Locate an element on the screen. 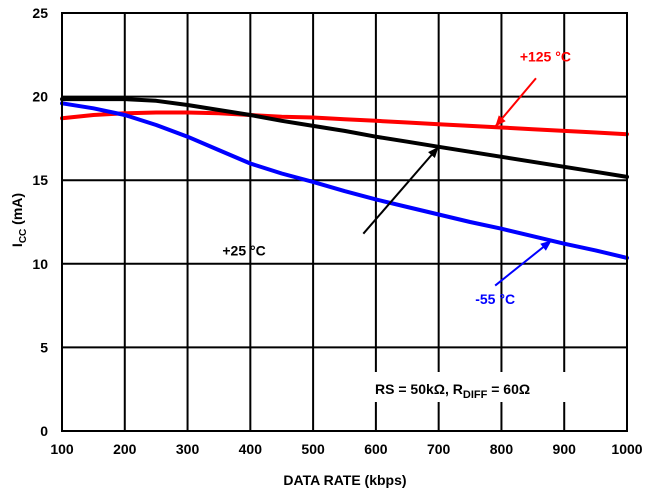  note-background is located at coordinates (489, 387).